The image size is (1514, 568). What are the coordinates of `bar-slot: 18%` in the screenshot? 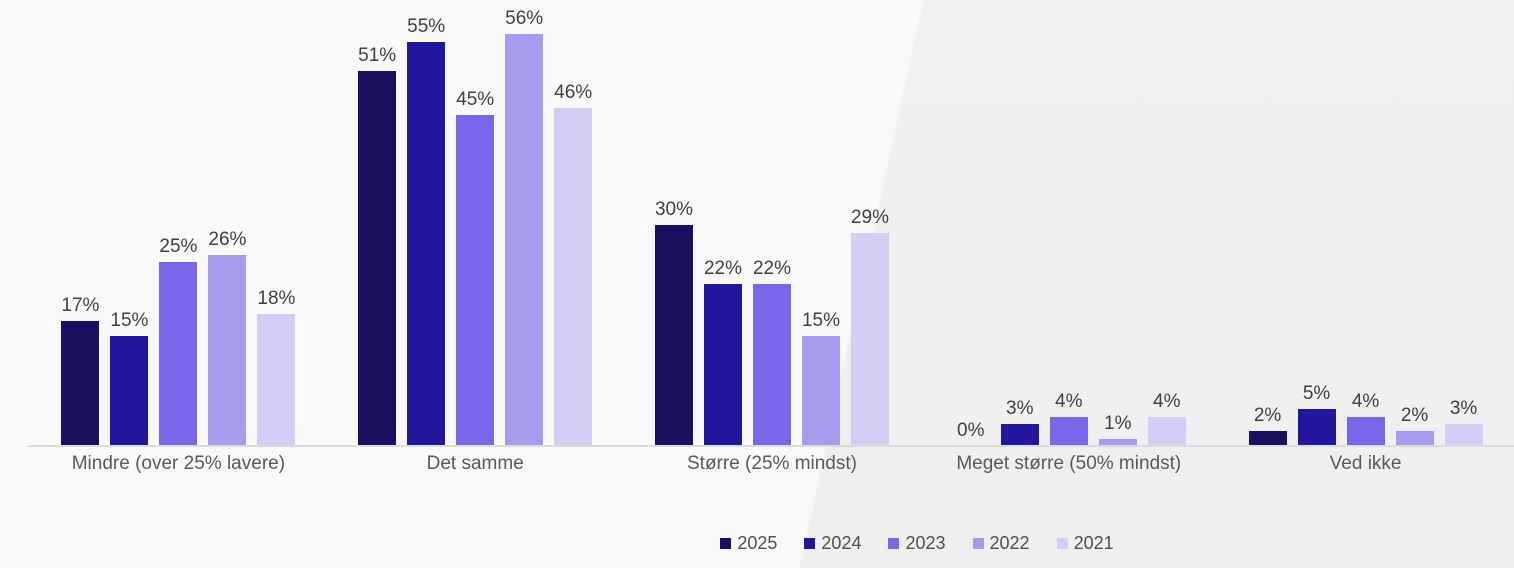 It's located at (276, 223).